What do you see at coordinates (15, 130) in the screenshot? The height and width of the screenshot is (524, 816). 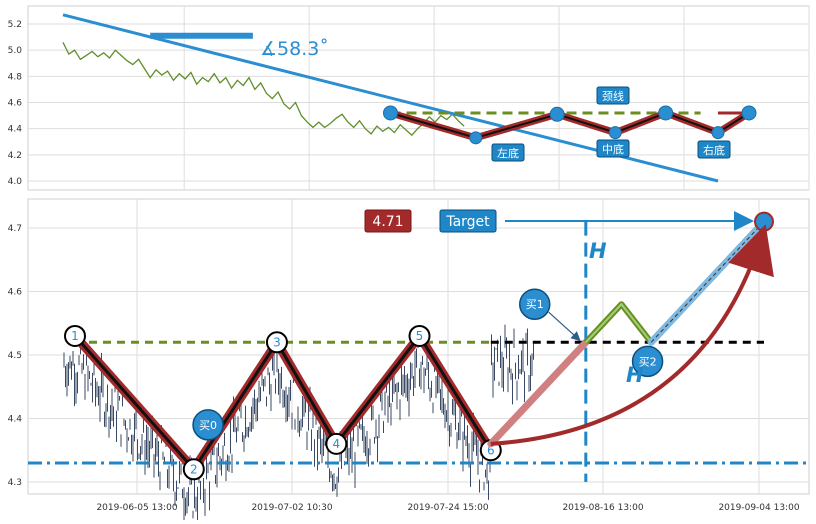 I see `top-y-tick-label: 4.4` at bounding box center [15, 130].